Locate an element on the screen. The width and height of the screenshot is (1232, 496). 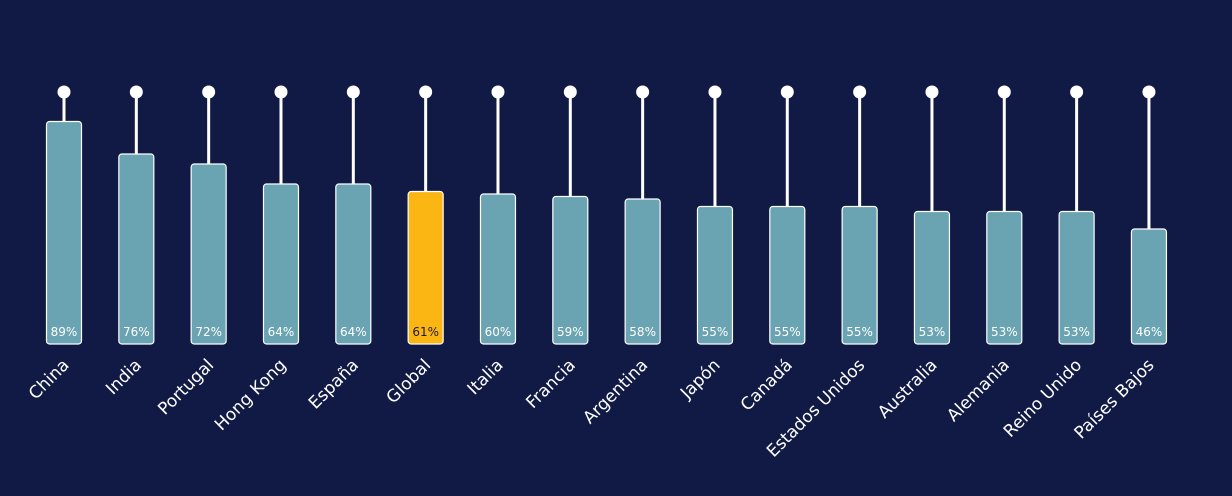
bar-espana is located at coordinates (353, 264).